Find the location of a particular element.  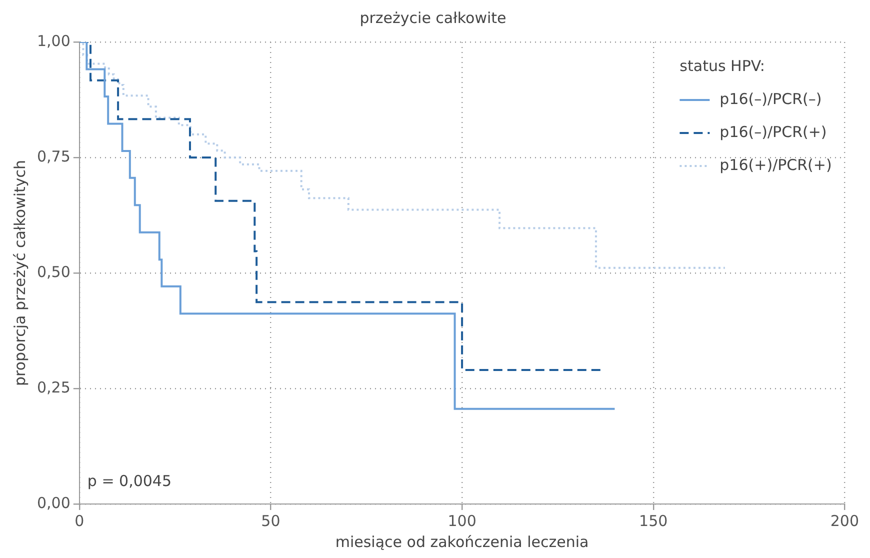

y-tick-label: 1,00 is located at coordinates (53, 41).